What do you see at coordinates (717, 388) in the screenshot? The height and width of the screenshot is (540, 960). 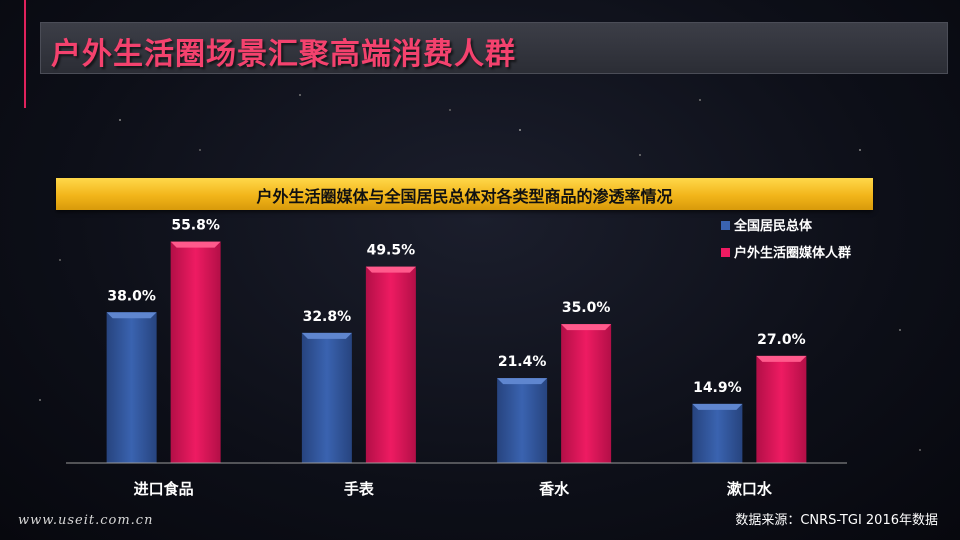 I see `data-label-0-3: 14.9%` at bounding box center [717, 388].